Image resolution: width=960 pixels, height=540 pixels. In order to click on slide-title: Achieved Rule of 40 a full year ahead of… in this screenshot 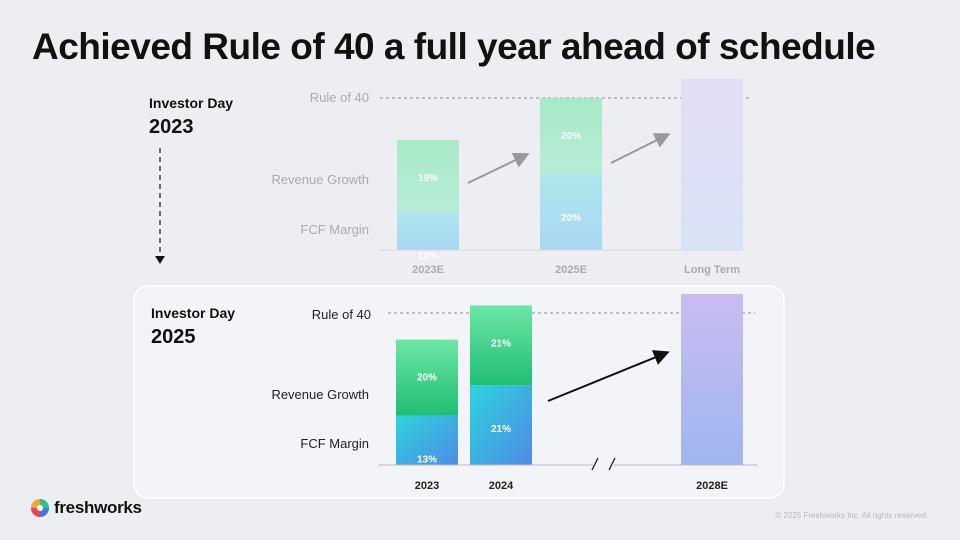, I will do `click(454, 46)`.